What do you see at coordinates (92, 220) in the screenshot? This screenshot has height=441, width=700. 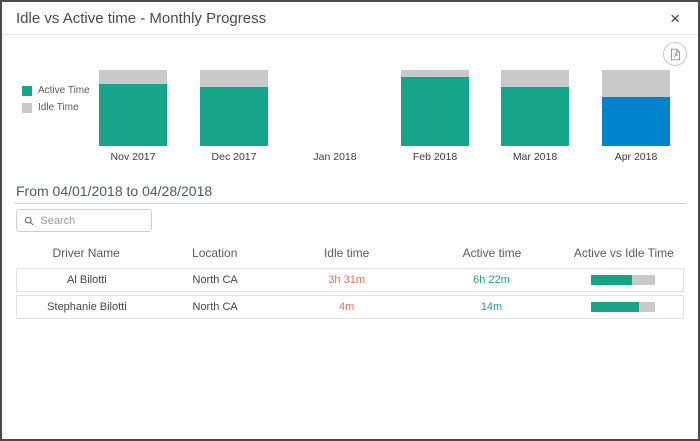 I see `search-input` at bounding box center [92, 220].